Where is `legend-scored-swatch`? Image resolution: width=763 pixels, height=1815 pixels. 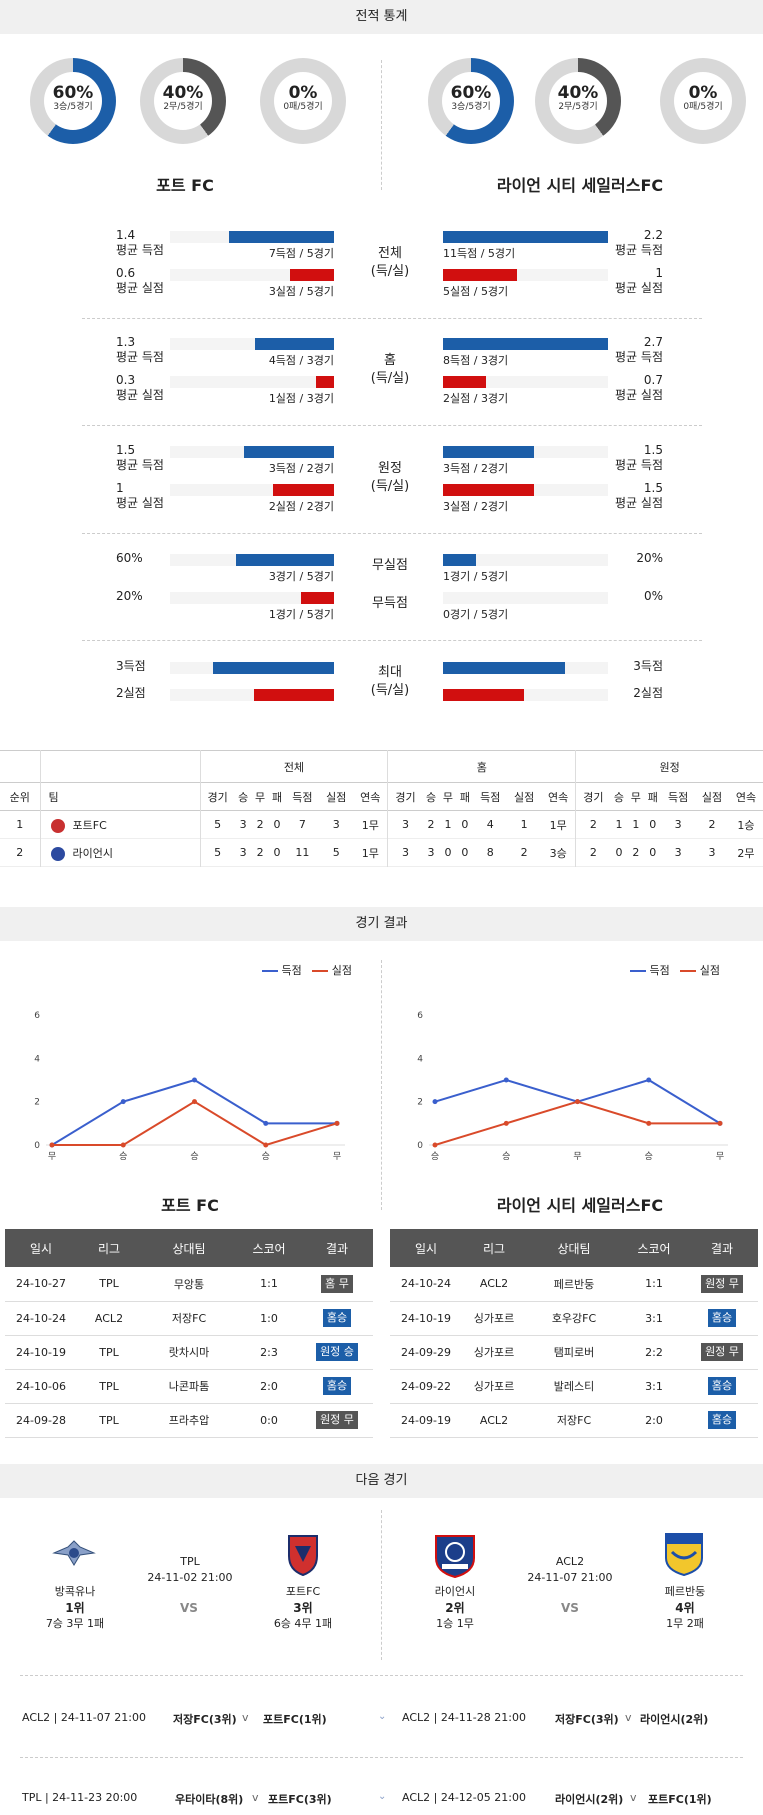 legend-scored-swatch is located at coordinates (638, 971).